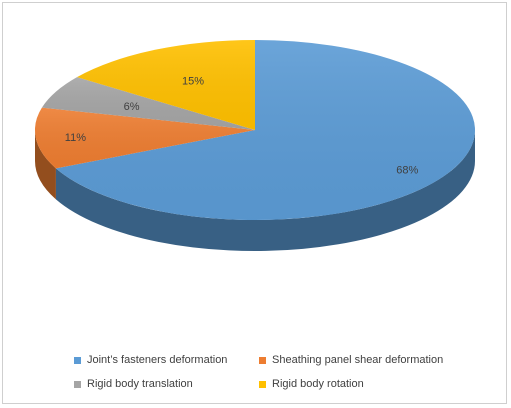 The width and height of the screenshot is (511, 408). Describe the element at coordinates (140, 384) in the screenshot. I see `legend-label: Rigid body translation` at that location.